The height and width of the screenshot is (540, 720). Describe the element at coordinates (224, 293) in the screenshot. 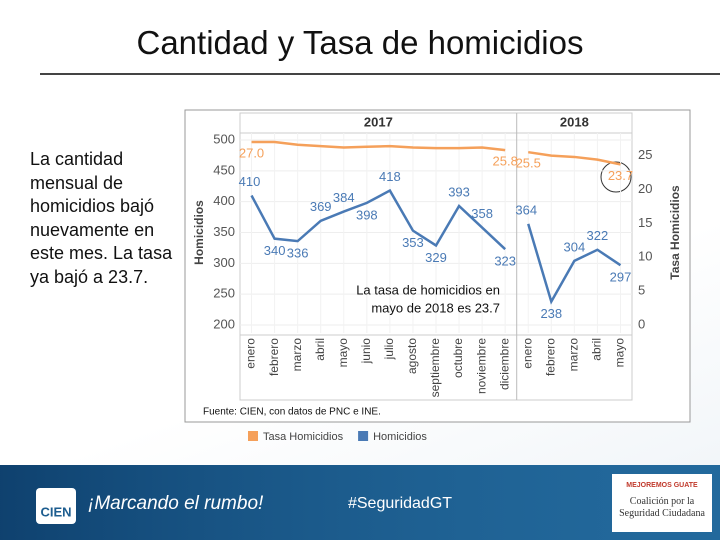

I see `y-tick-label: 250` at that location.